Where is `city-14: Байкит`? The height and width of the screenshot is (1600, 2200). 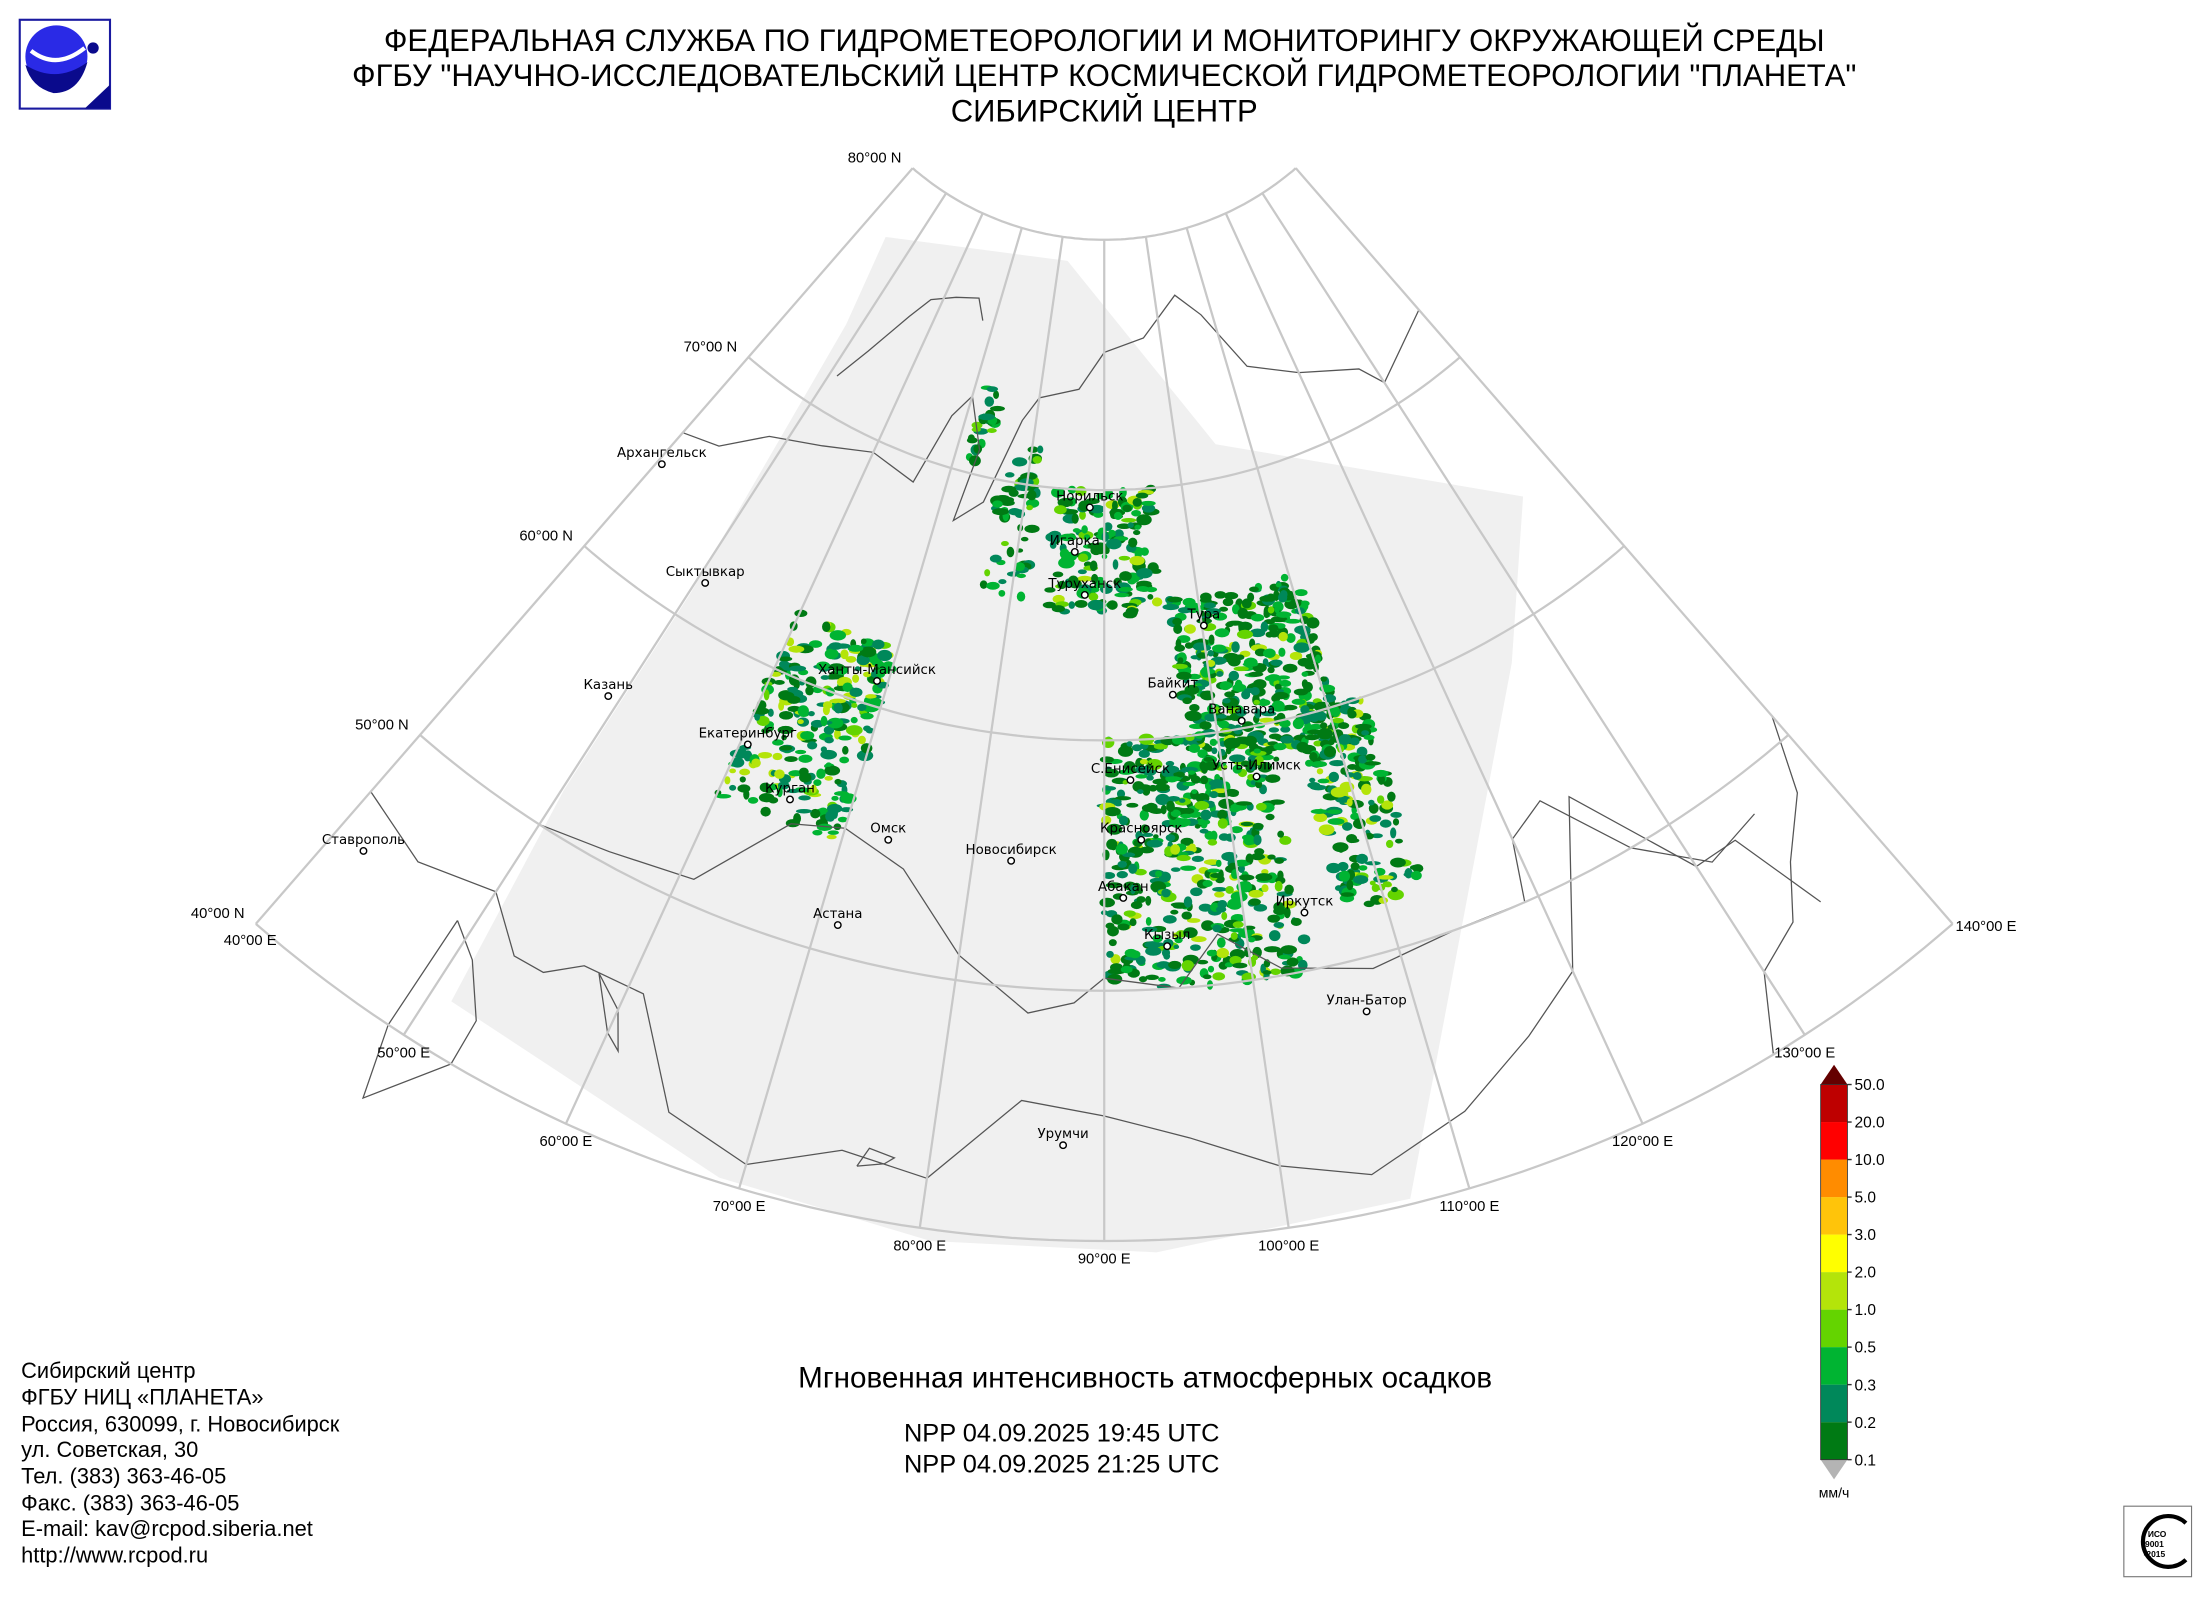 city-14: Байкит is located at coordinates (1173, 688).